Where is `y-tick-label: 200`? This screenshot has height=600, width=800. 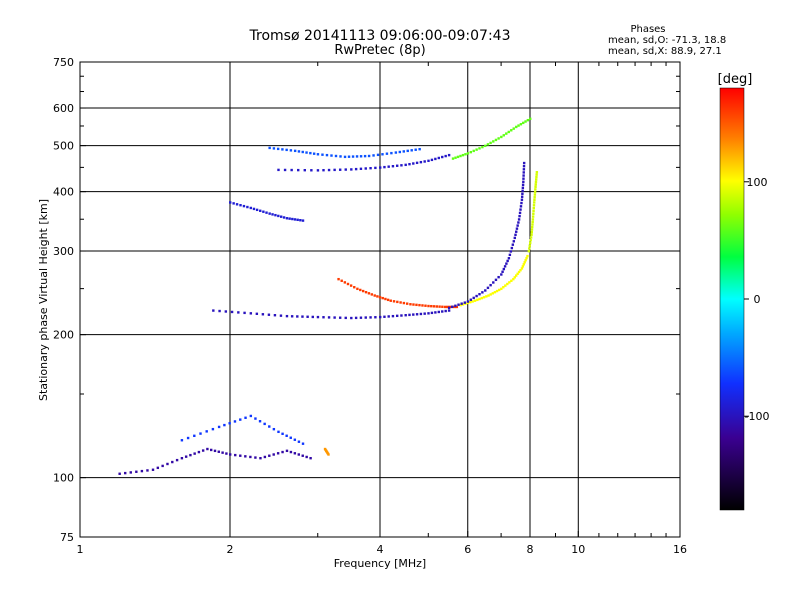 y-tick-label: 200 is located at coordinates (63, 335).